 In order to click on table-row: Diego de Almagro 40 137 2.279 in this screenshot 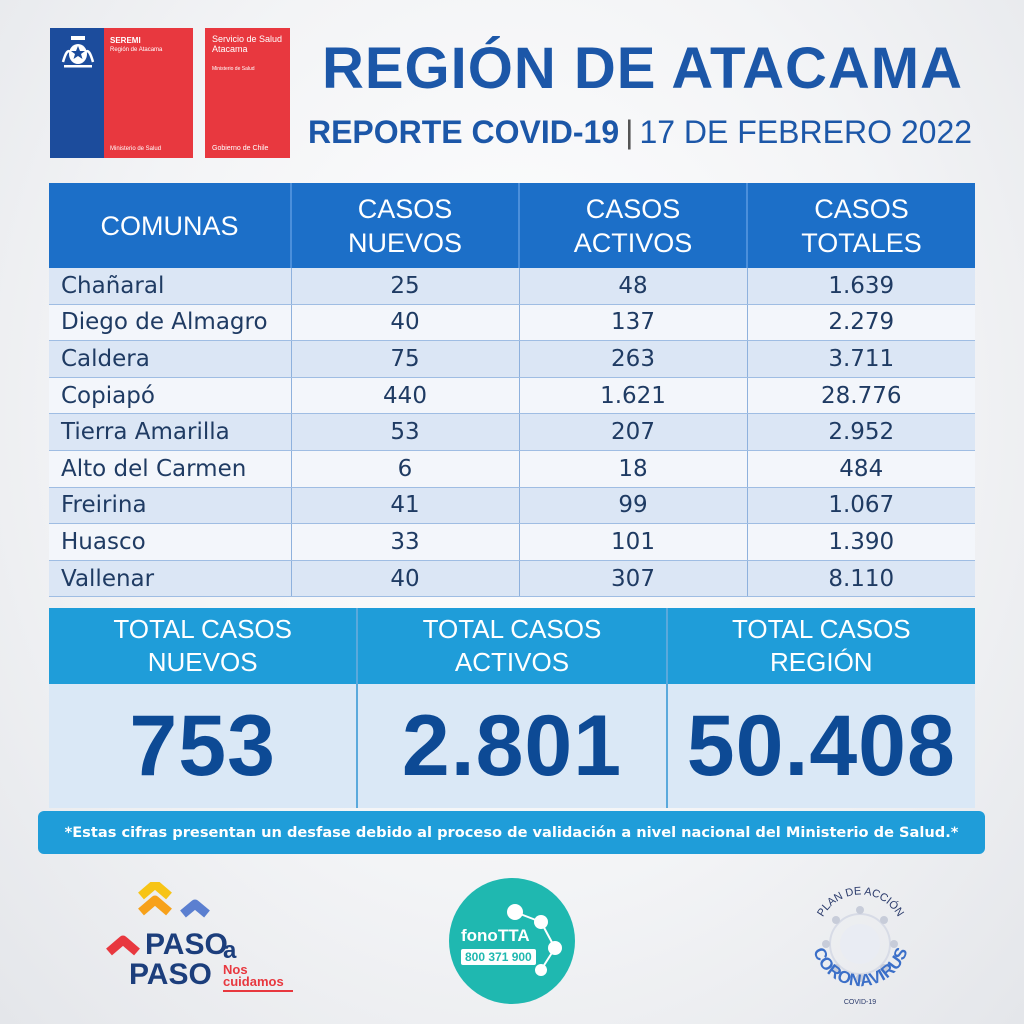, I will do `click(512, 323)`.